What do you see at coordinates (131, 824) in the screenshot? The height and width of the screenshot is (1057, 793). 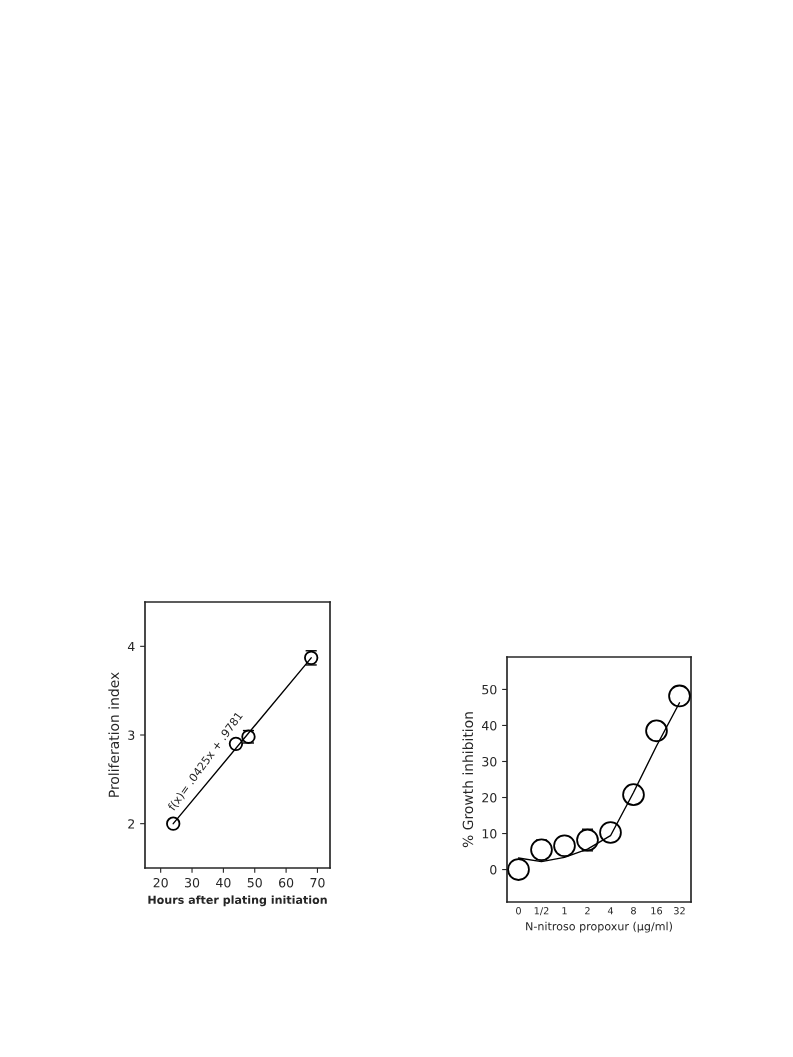 I see `y-tick-label: 2` at bounding box center [131, 824].